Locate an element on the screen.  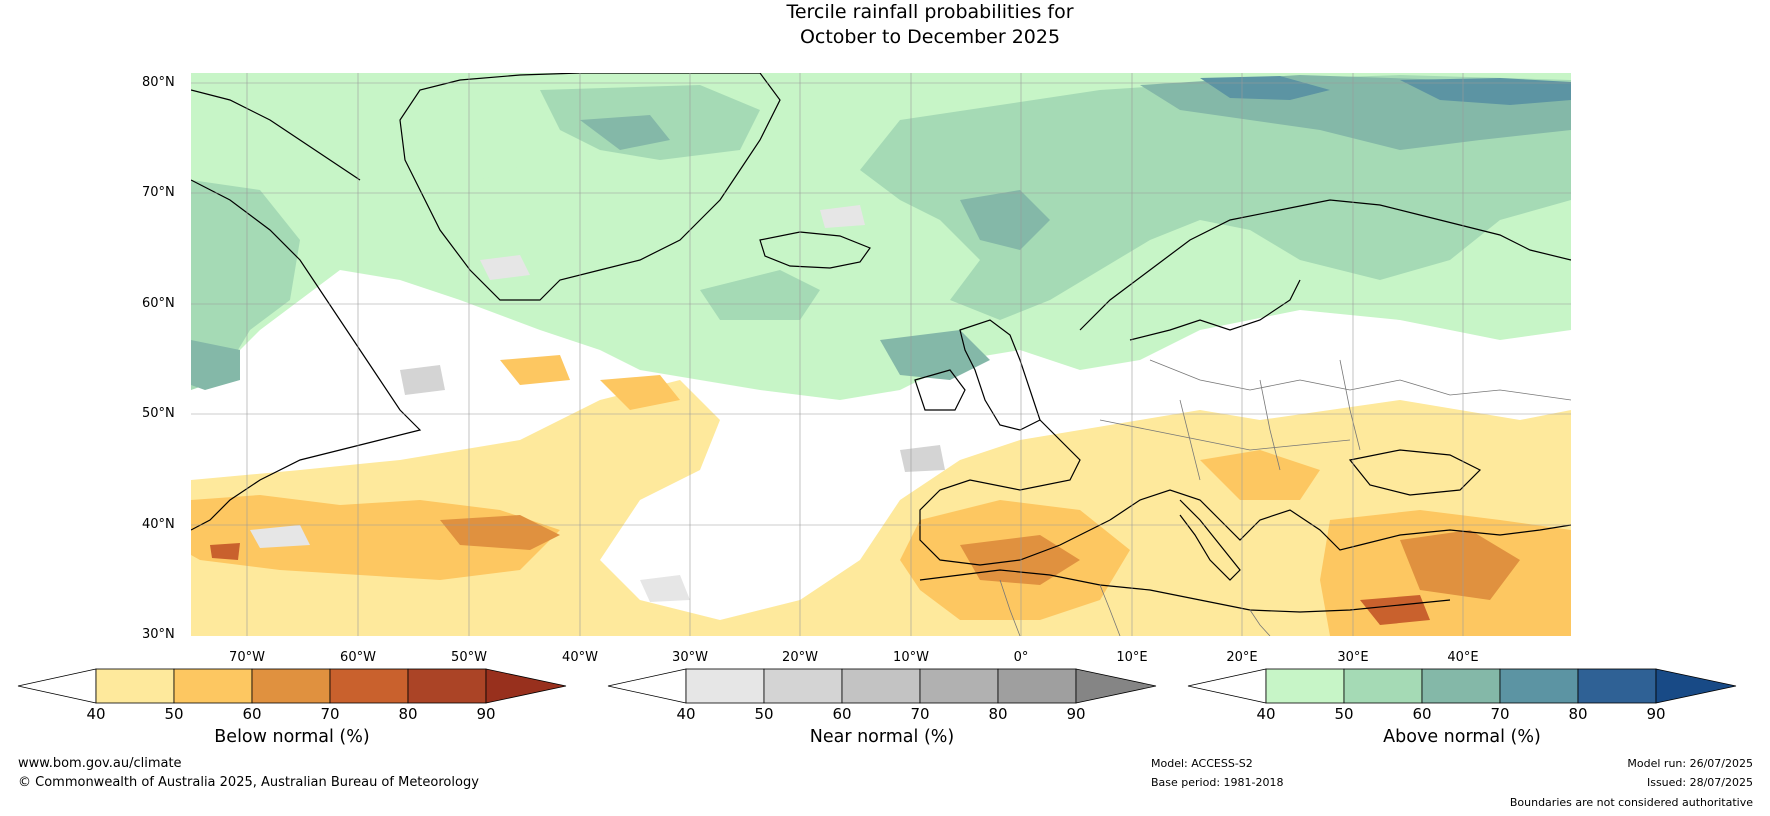
lat-label-70n: 70°N is located at coordinates (158, 192).